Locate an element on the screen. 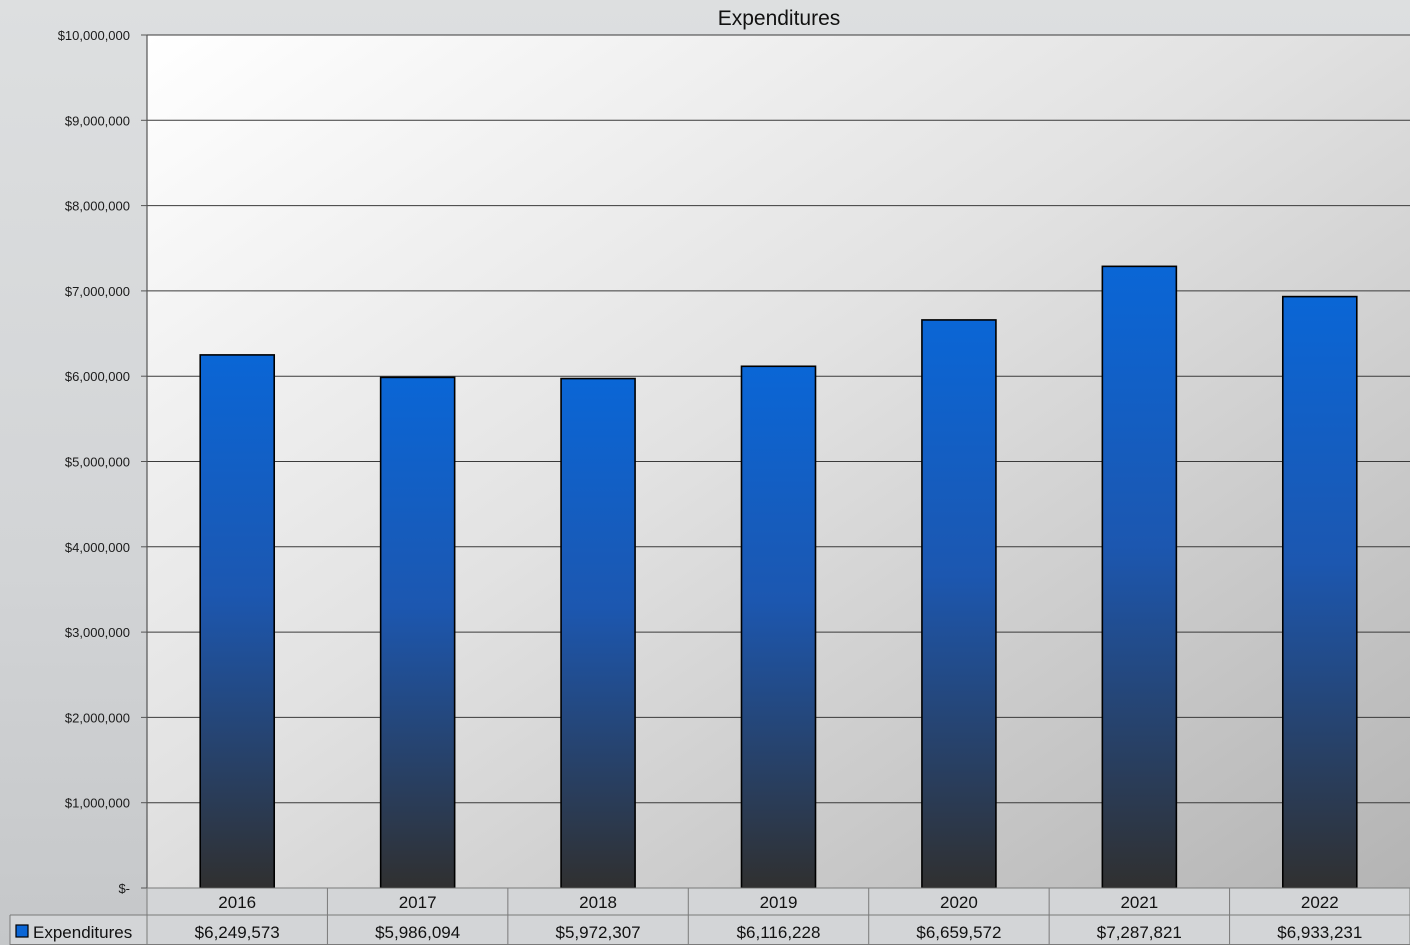 This screenshot has width=1410, height=945. x-tick-label: 2016 is located at coordinates (237, 902).